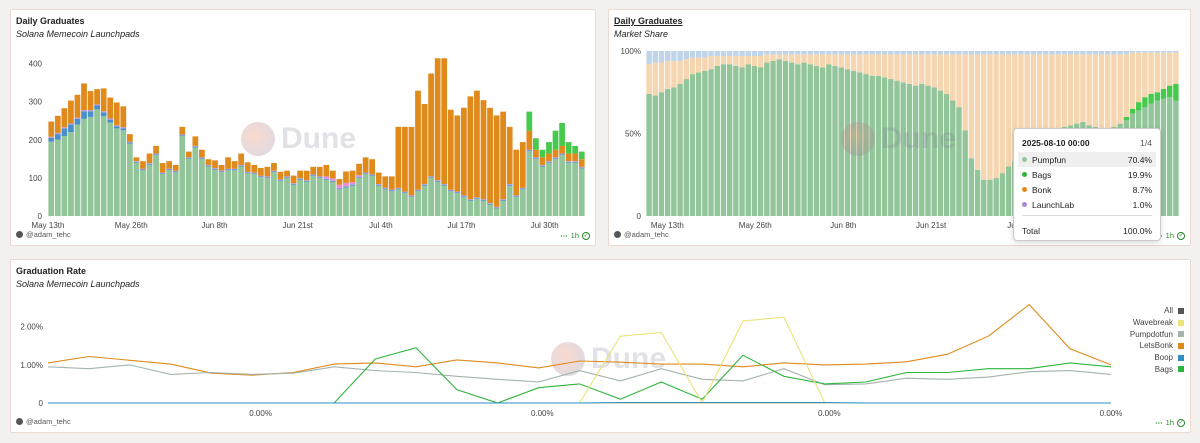 The width and height of the screenshot is (1200, 443). Describe the element at coordinates (1157, 346) in the screenshot. I see `legend-item: LetsBonk` at that location.